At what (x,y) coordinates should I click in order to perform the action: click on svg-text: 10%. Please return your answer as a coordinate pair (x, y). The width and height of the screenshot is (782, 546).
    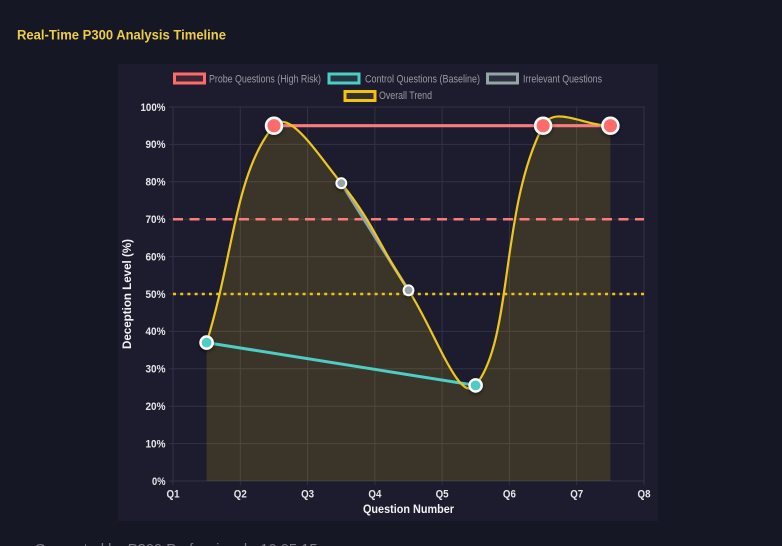
    Looking at the image, I should click on (156, 444).